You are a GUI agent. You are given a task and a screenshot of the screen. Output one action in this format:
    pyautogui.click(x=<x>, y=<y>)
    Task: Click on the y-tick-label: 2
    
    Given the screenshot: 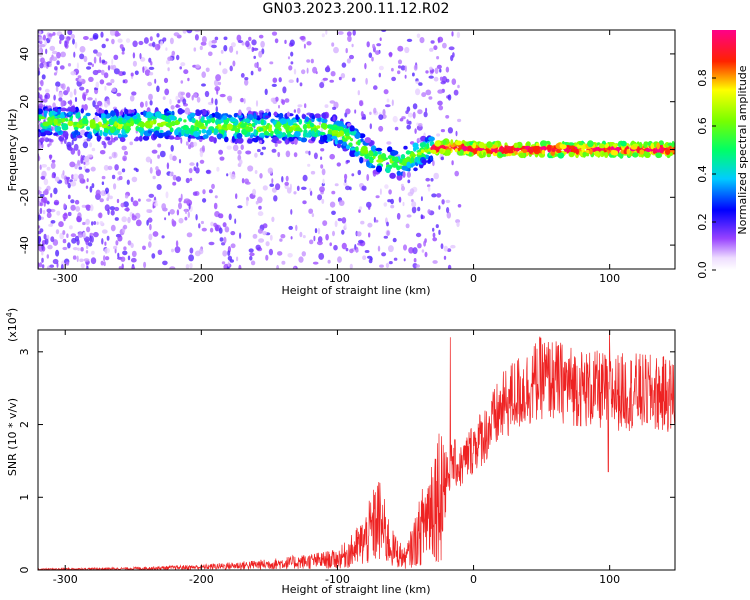 What is the action you would take?
    pyautogui.click(x=24, y=424)
    